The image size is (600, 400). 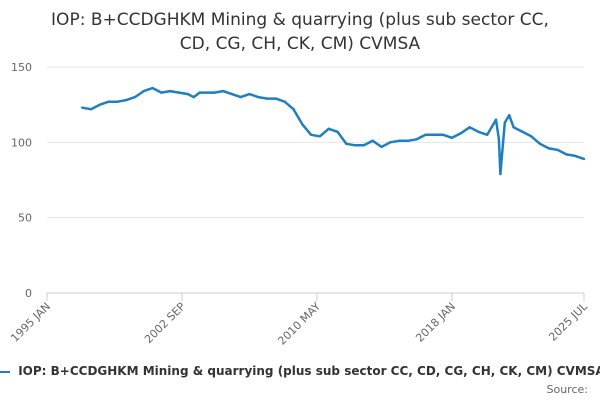 What do you see at coordinates (567, 389) in the screenshot?
I see `source-label: Source:` at bounding box center [567, 389].